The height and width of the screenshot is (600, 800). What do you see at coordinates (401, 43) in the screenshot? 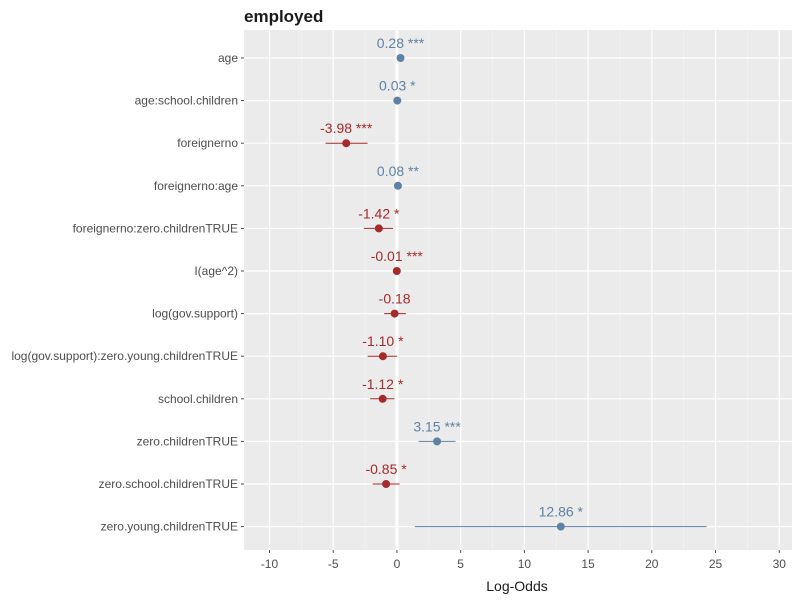
I see `estimate-value-label: 0.28 ***` at bounding box center [401, 43].